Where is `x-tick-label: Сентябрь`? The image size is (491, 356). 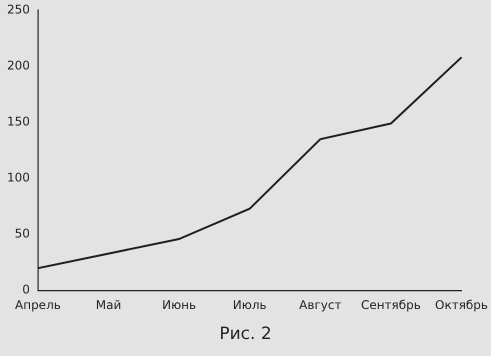
x-tick-label: Сентябрь is located at coordinates (390, 305).